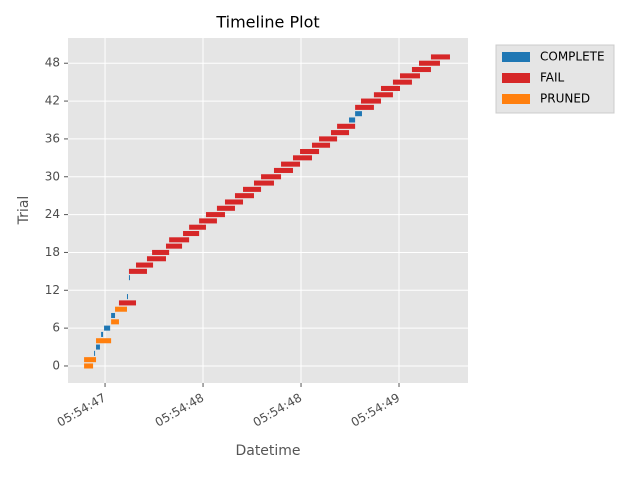  Describe the element at coordinates (572, 57) in the screenshot. I see `legend-label: COMPLETE` at that location.